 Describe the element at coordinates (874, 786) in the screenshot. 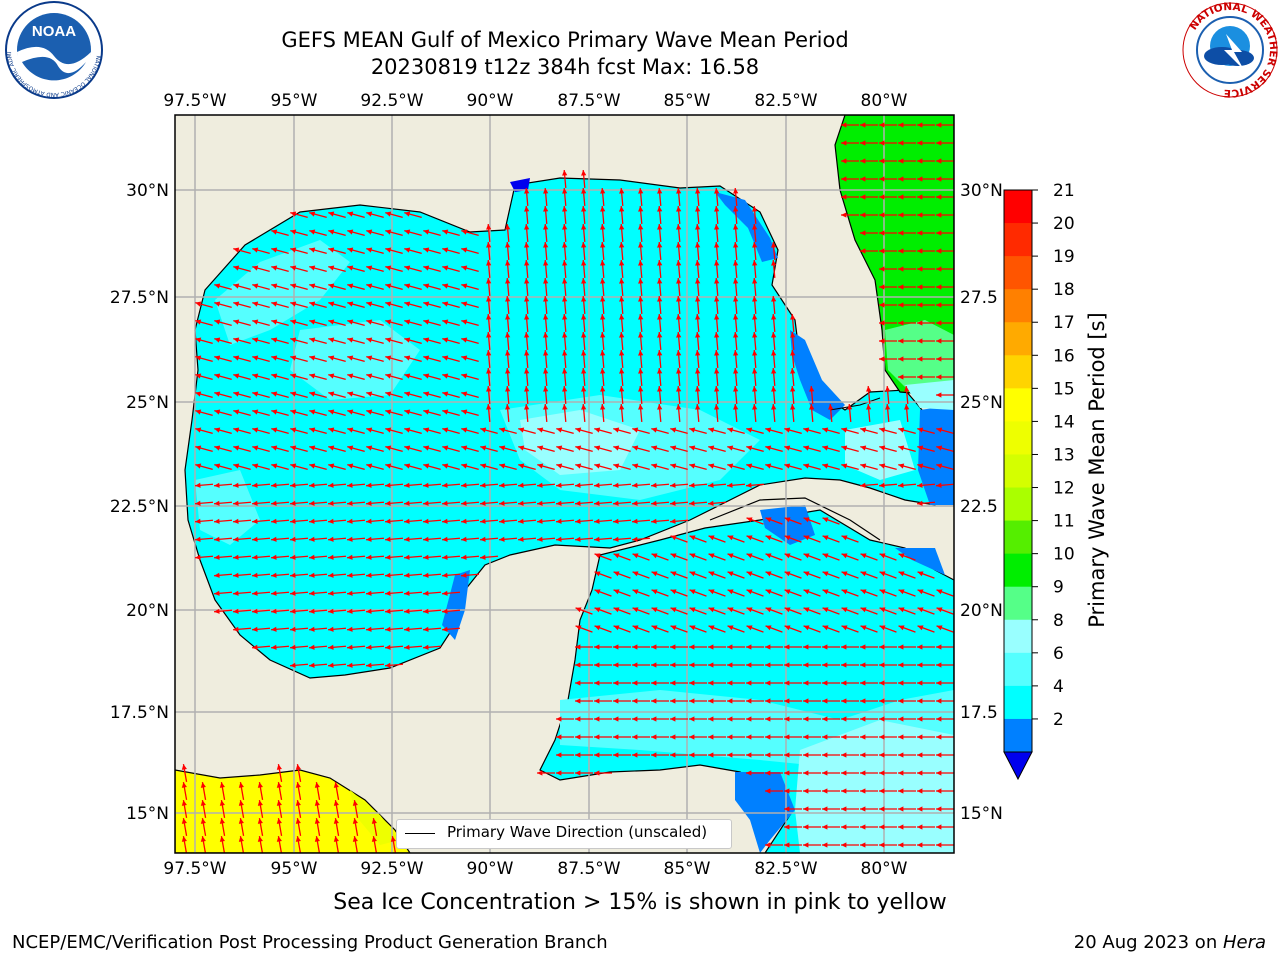

I see `period-8-9-patch` at that location.